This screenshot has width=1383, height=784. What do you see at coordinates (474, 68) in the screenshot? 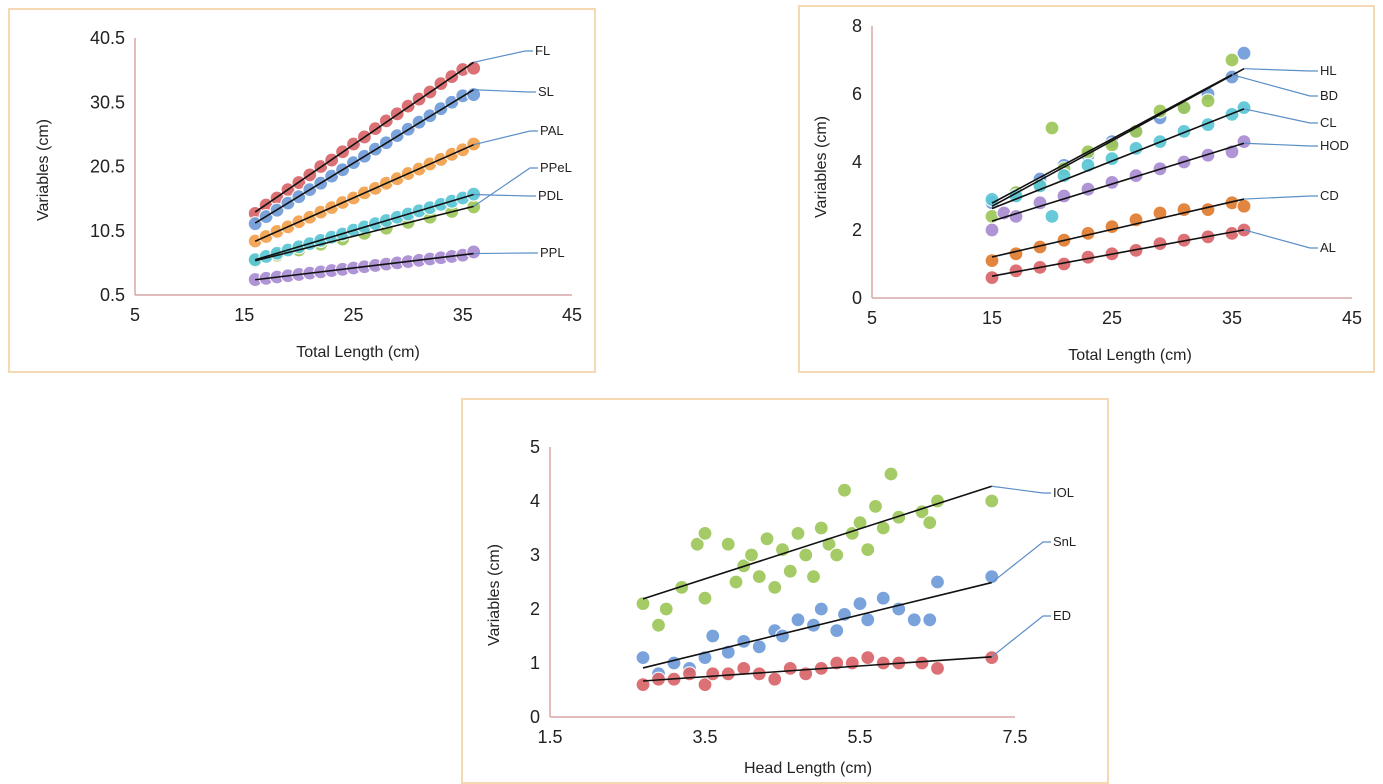
I see `point-fl` at bounding box center [474, 68].